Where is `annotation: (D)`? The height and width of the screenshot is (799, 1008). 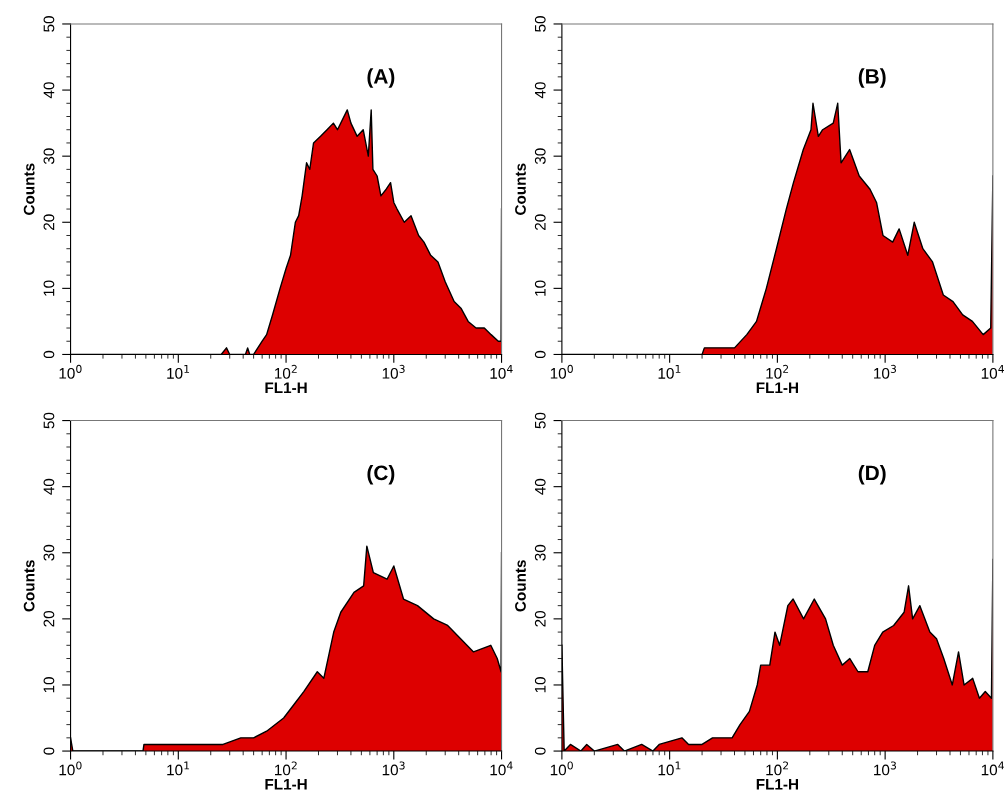
annotation: (D) is located at coordinates (872, 474).